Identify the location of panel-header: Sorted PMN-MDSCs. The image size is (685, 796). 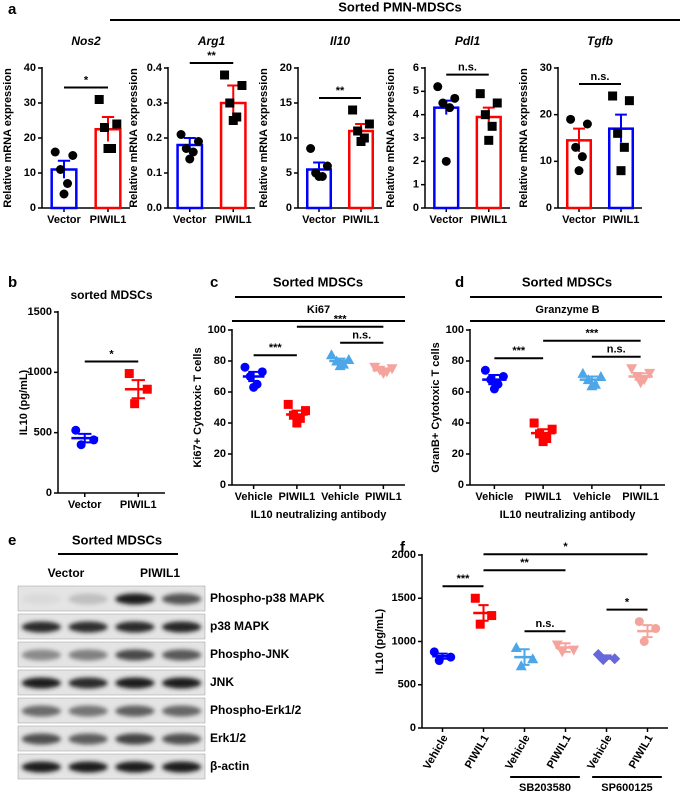
(400, 7).